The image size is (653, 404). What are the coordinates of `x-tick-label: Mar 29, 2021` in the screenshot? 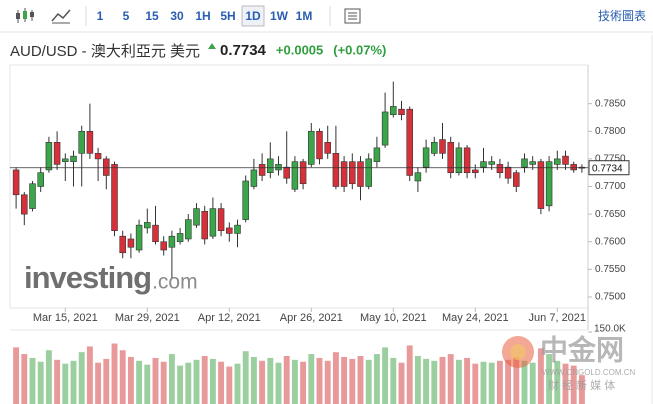 It's located at (147, 318).